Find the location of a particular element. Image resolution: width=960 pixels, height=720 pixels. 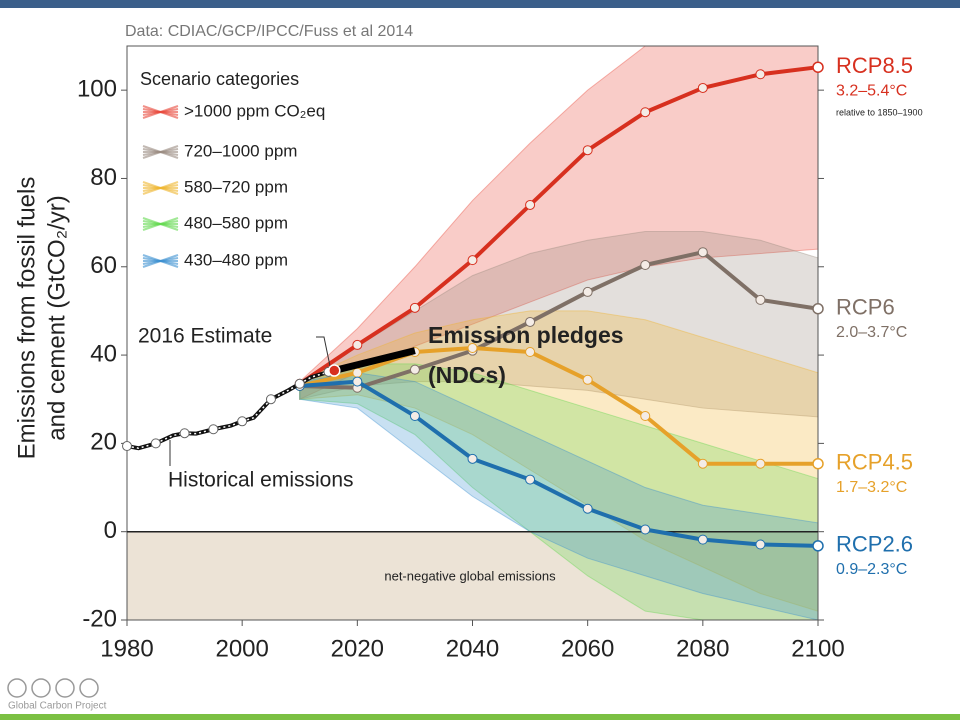

x-tick-label: 2080 is located at coordinates (702, 648).